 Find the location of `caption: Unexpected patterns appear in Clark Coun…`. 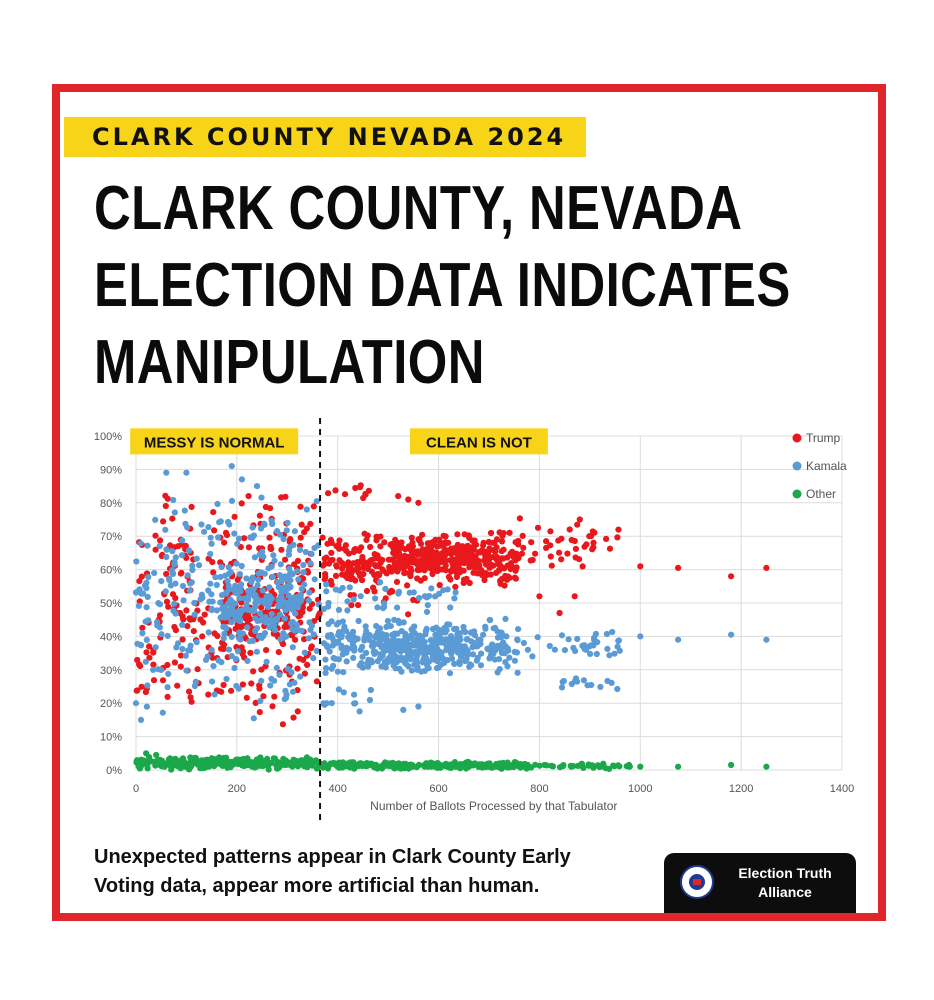

caption: Unexpected patterns appear in Clark Coun… is located at coordinates (374, 872).